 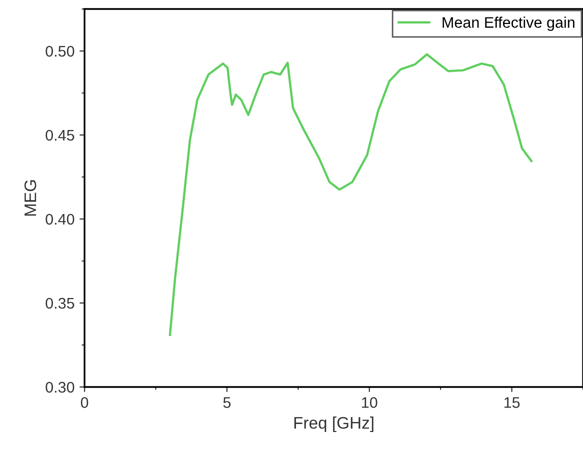 What do you see at coordinates (30, 198) in the screenshot?
I see `y-axis-title: MEG` at bounding box center [30, 198].